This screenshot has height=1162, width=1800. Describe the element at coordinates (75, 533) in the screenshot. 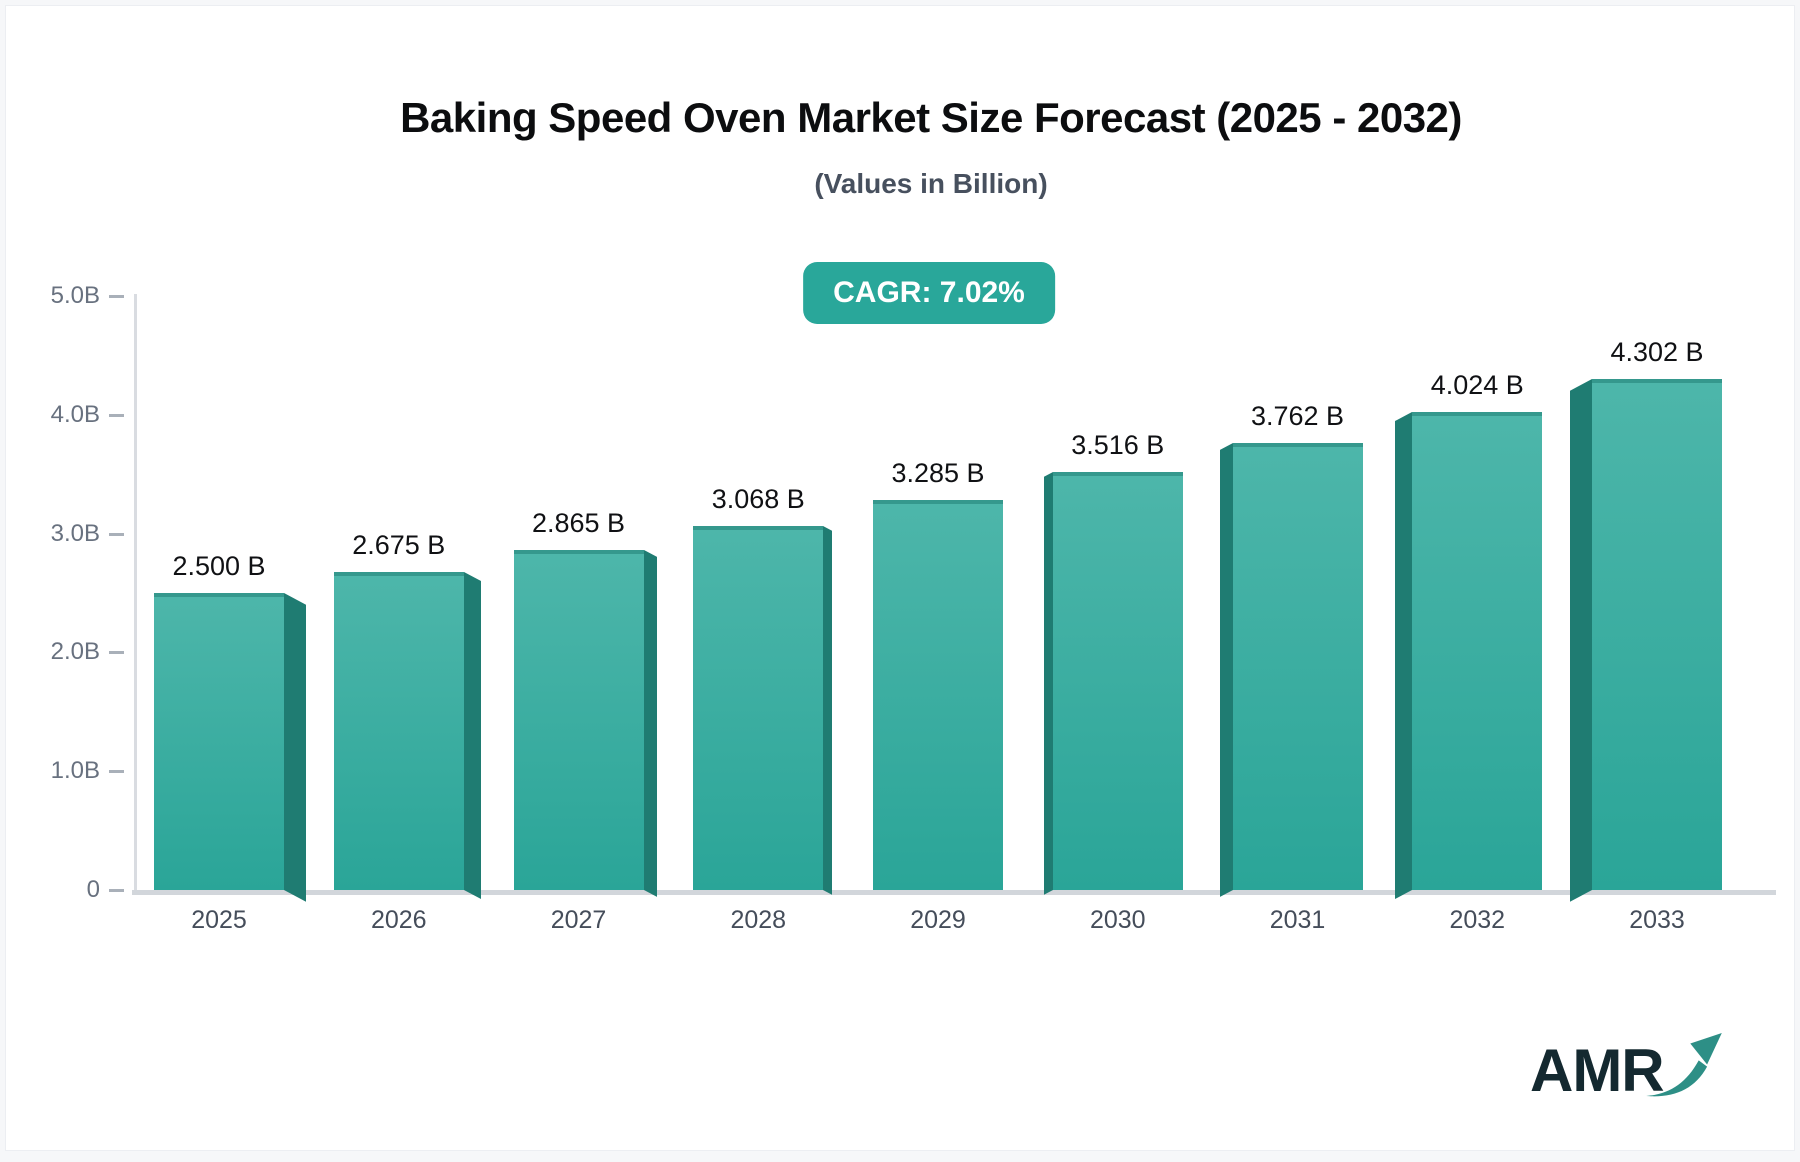

I see `y-tick-label: 3.0B` at that location.